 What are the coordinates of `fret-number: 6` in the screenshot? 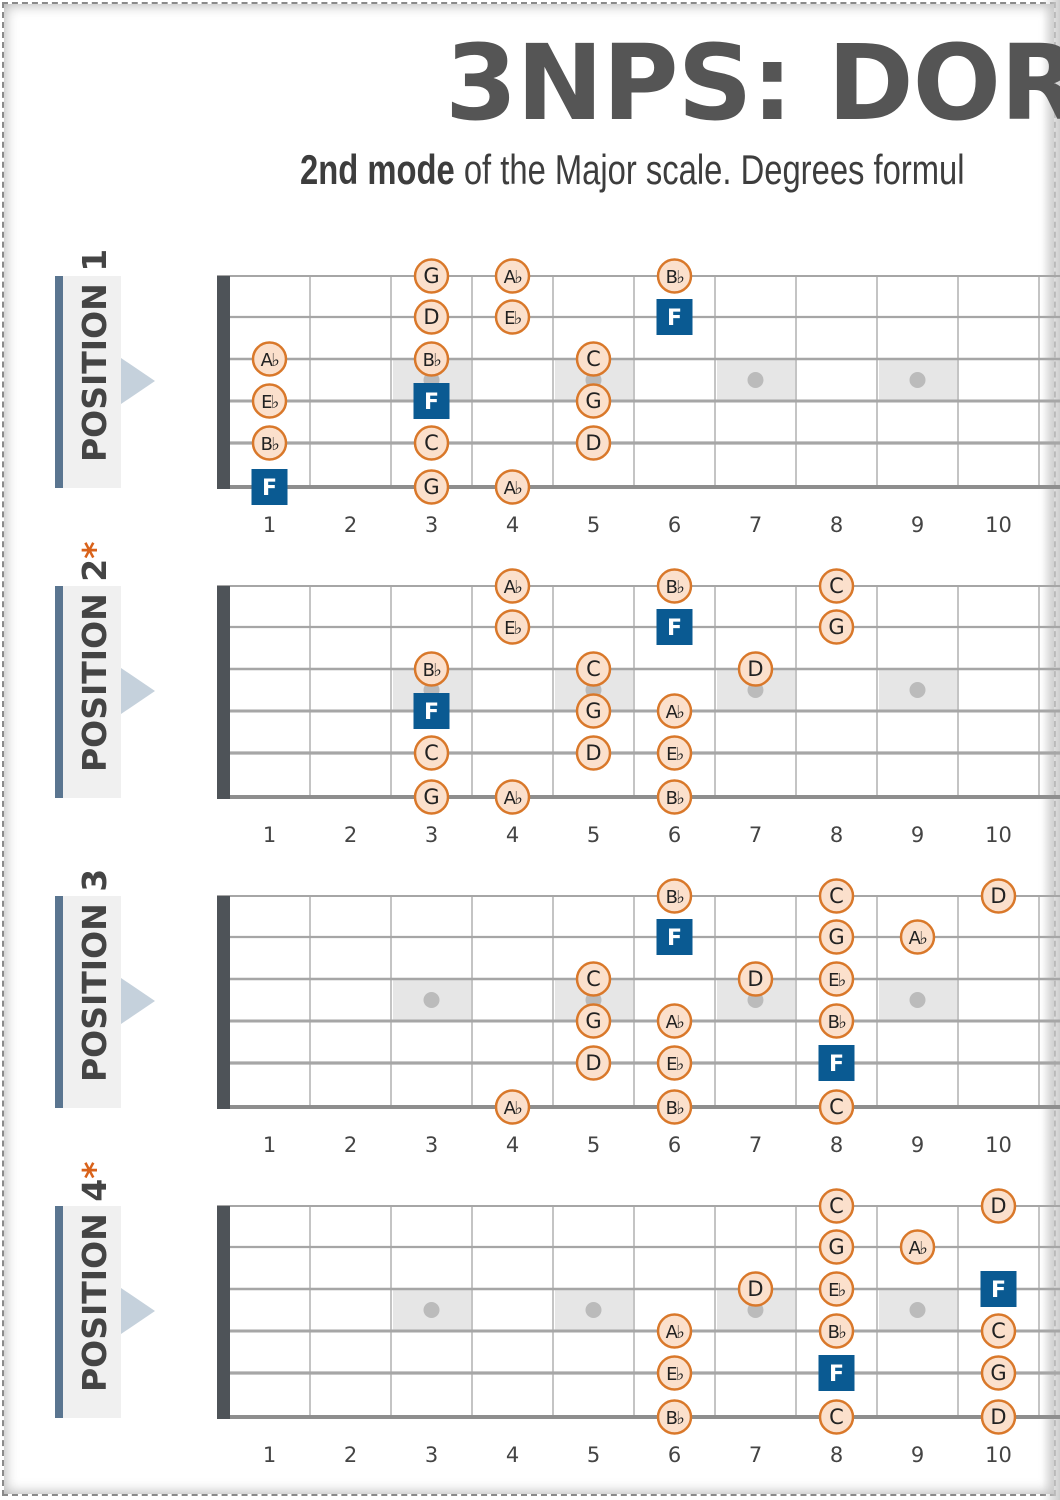 It's located at (674, 1145).